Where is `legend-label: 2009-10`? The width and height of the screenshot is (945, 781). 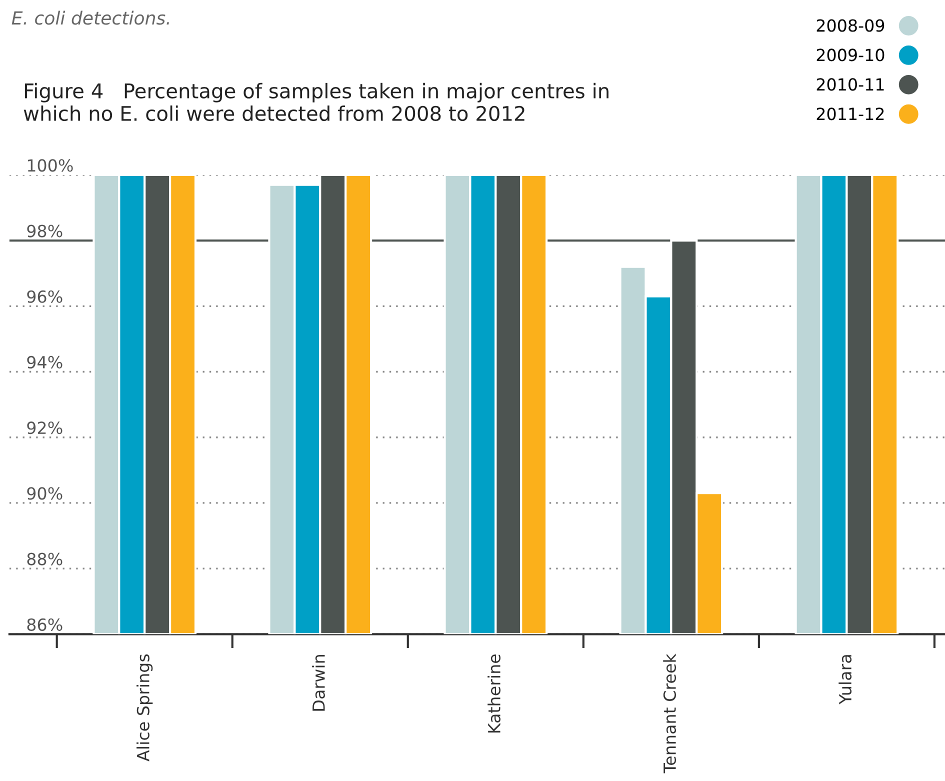
legend-label: 2009-10 is located at coordinates (850, 55).